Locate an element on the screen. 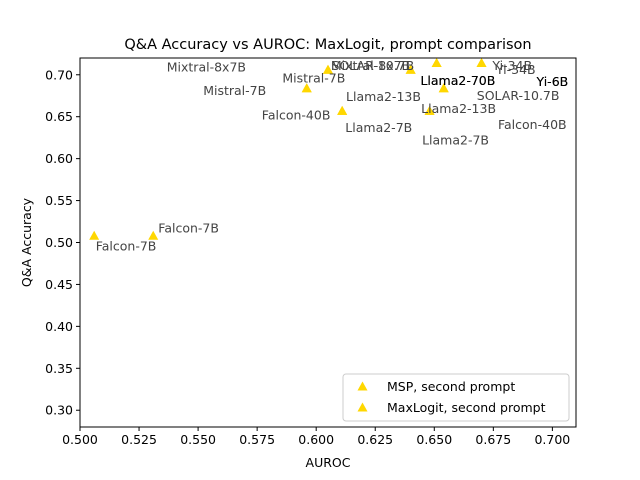 The height and width of the screenshot is (480, 640). x-tick-label: 0.650 is located at coordinates (434, 439).